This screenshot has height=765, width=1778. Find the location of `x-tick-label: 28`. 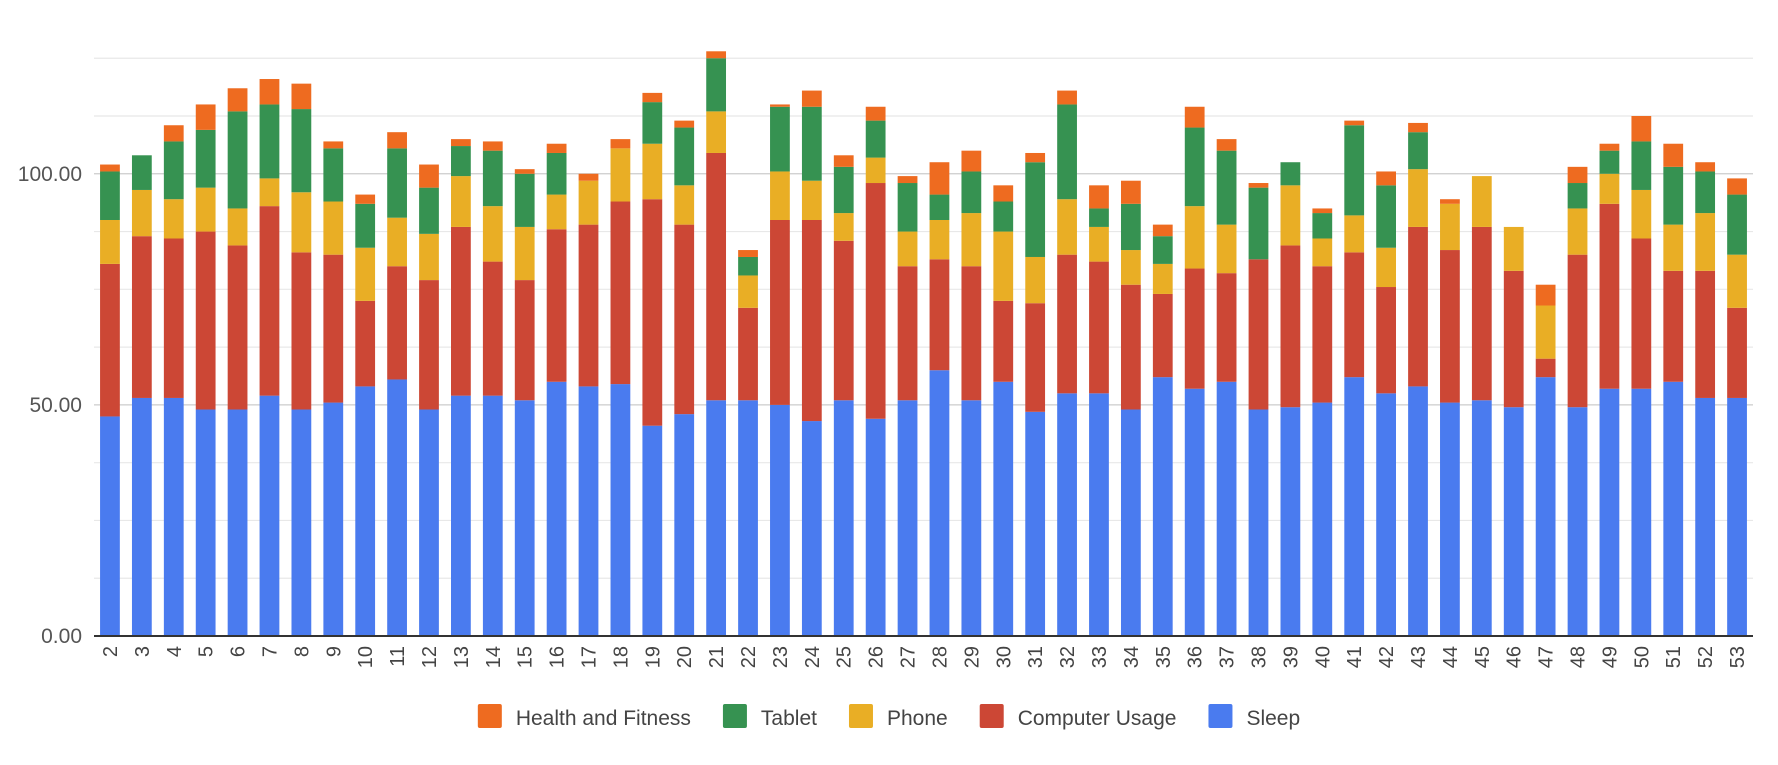

x-tick-label: 28 is located at coordinates (940, 657).